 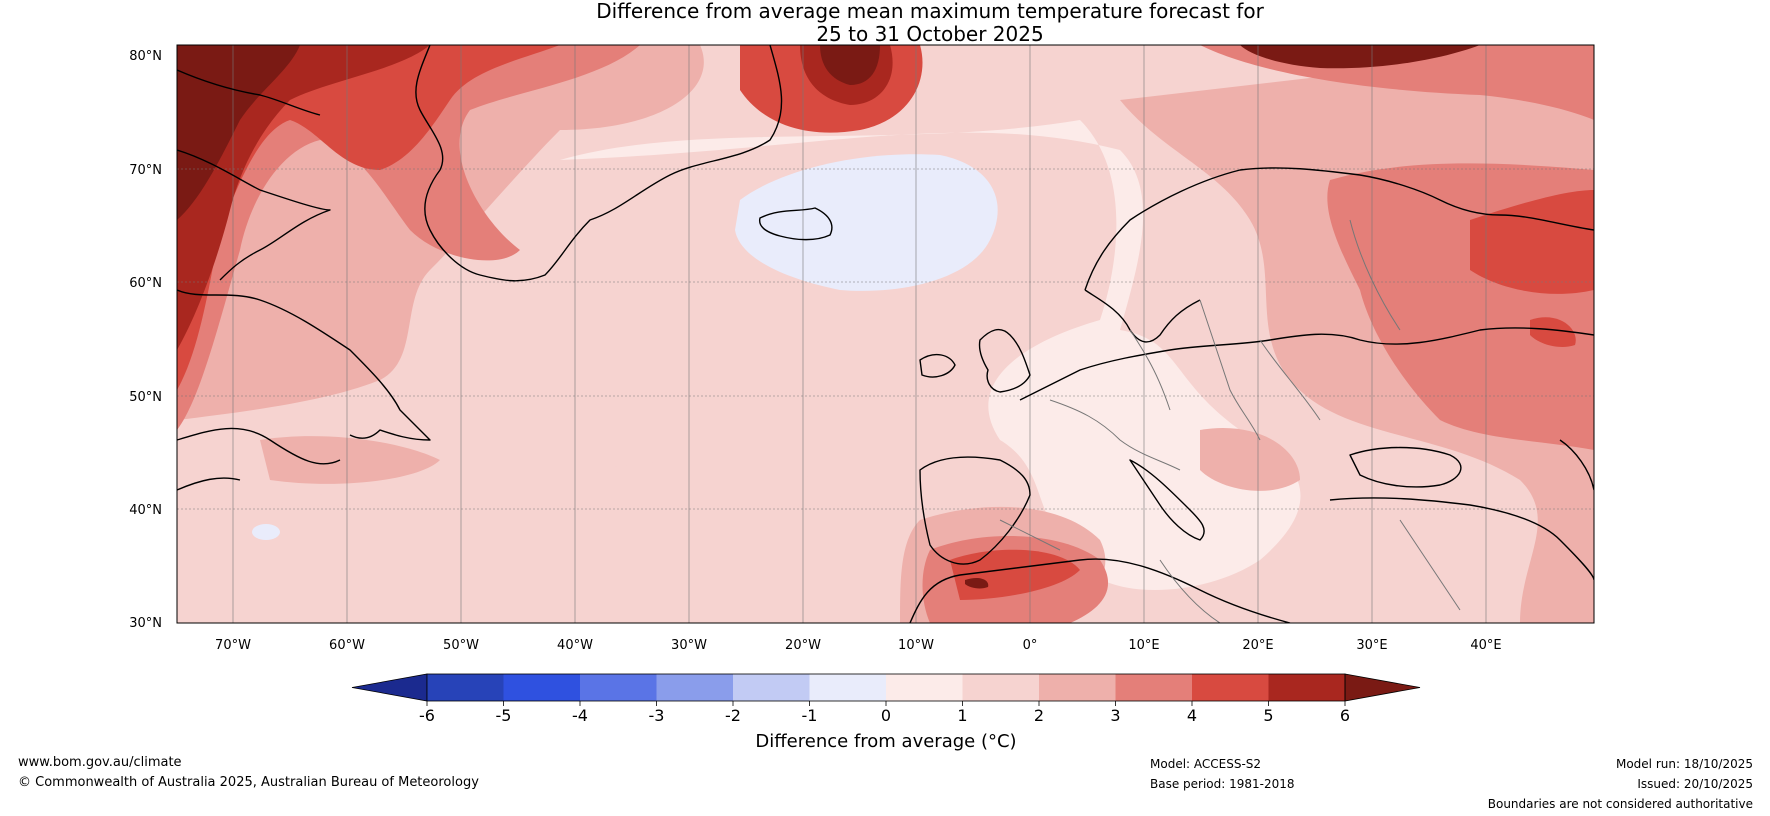 What do you see at coordinates (962, 715) in the screenshot?
I see `colorbar-tick-label: 1` at bounding box center [962, 715].